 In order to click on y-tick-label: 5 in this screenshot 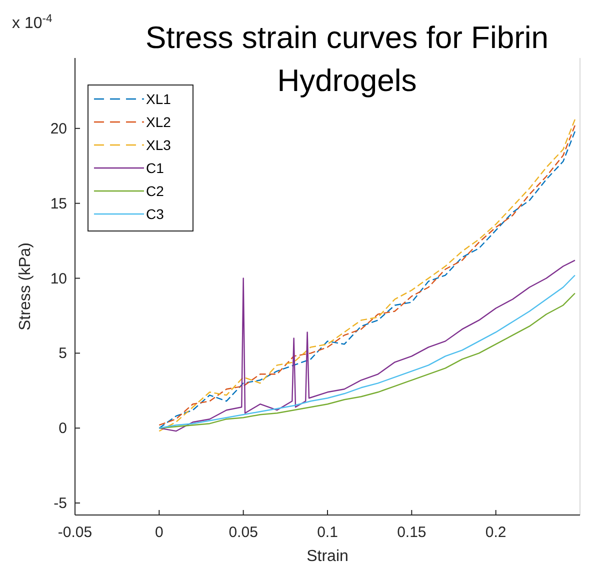, I will do `click(62, 353)`.